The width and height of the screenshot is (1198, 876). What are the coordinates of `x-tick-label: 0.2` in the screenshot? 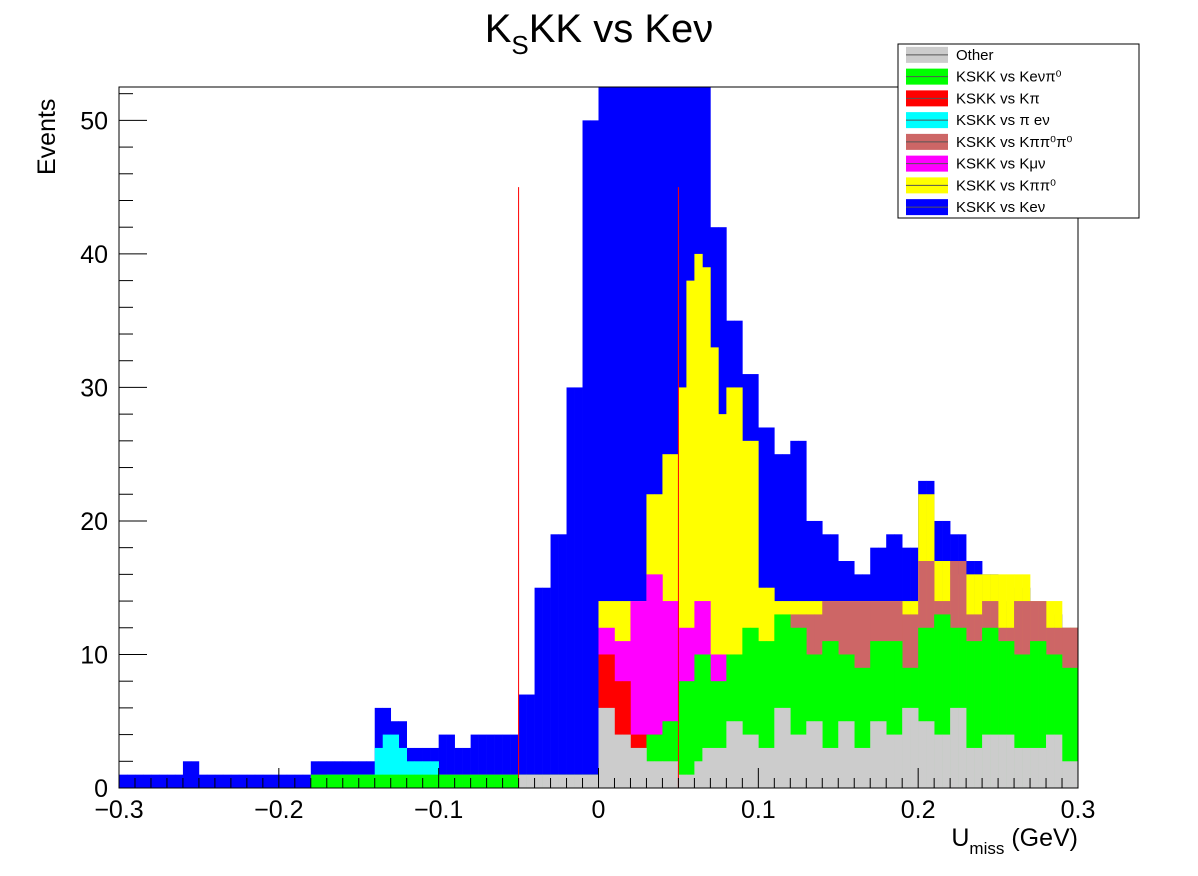 It's located at (918, 810).